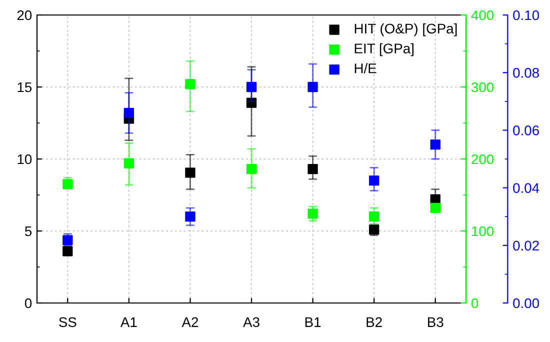 This screenshot has height=342, width=550. Describe the element at coordinates (24, 15) in the screenshot. I see `y-tick-label: 20` at that location.